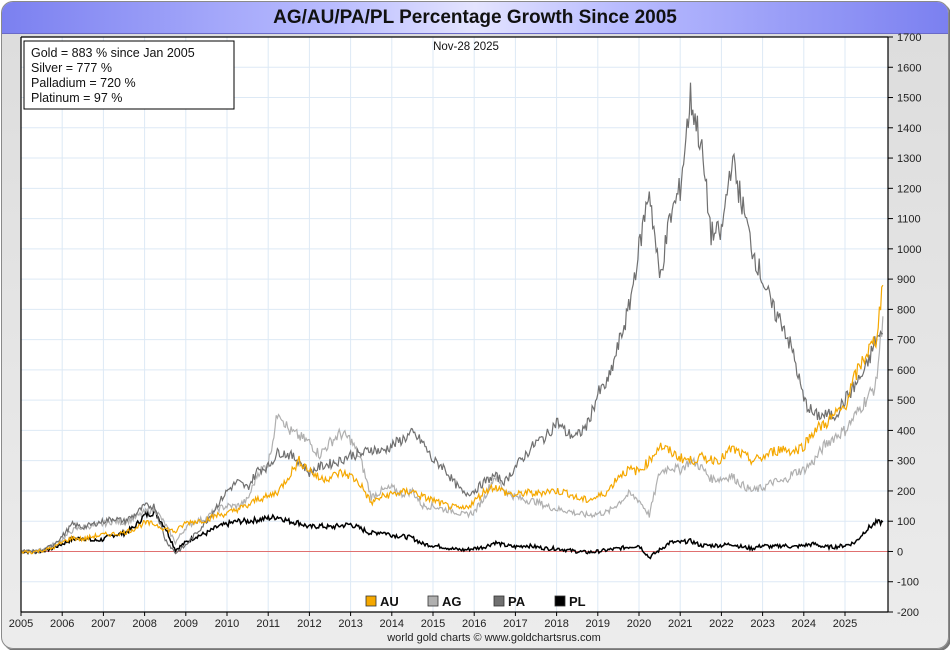  I want to click on x-tick-label: 2011, so click(268, 624).